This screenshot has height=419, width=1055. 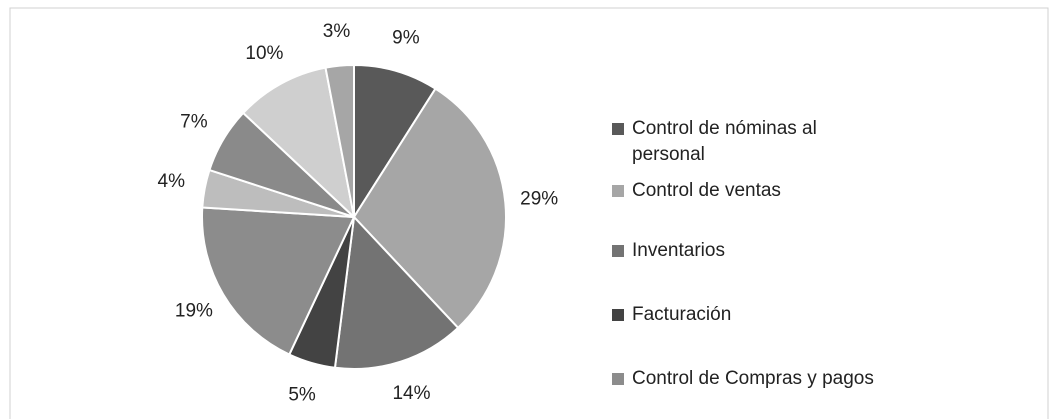 I want to click on legend-label: Control de ventas, so click(x=706, y=190).